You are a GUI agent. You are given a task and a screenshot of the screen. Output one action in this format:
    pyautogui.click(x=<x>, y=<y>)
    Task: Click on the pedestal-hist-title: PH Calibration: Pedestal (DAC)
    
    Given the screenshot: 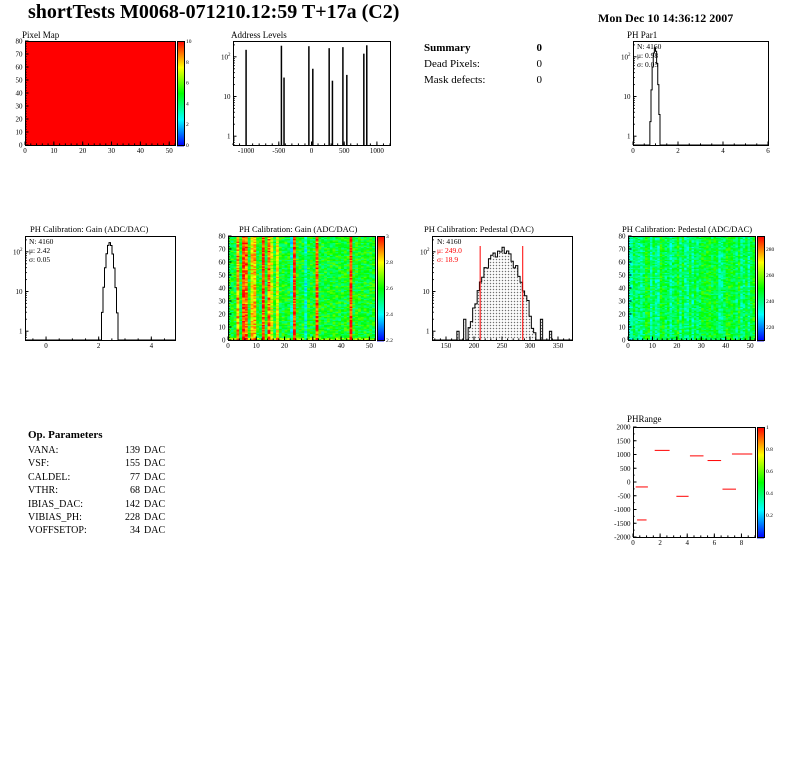 What is the action you would take?
    pyautogui.click(x=479, y=229)
    